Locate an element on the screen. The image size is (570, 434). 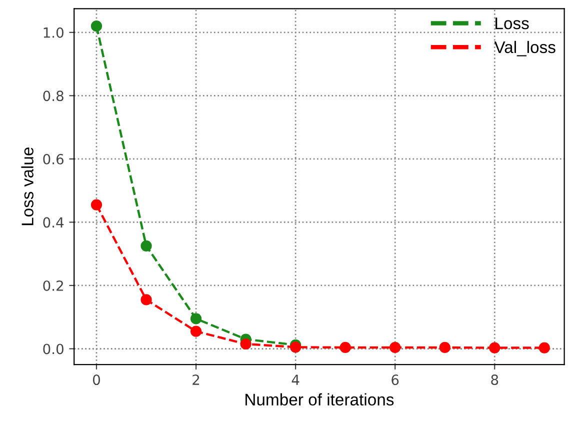
legend-label: Val_loss is located at coordinates (525, 48).